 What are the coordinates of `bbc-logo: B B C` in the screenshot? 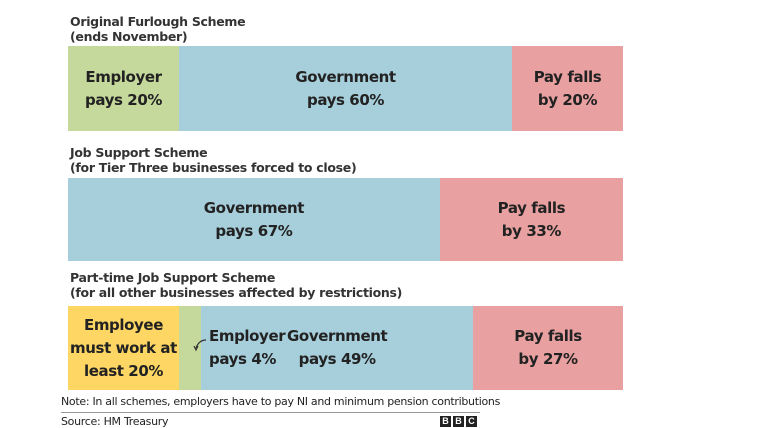 It's located at (458, 421).